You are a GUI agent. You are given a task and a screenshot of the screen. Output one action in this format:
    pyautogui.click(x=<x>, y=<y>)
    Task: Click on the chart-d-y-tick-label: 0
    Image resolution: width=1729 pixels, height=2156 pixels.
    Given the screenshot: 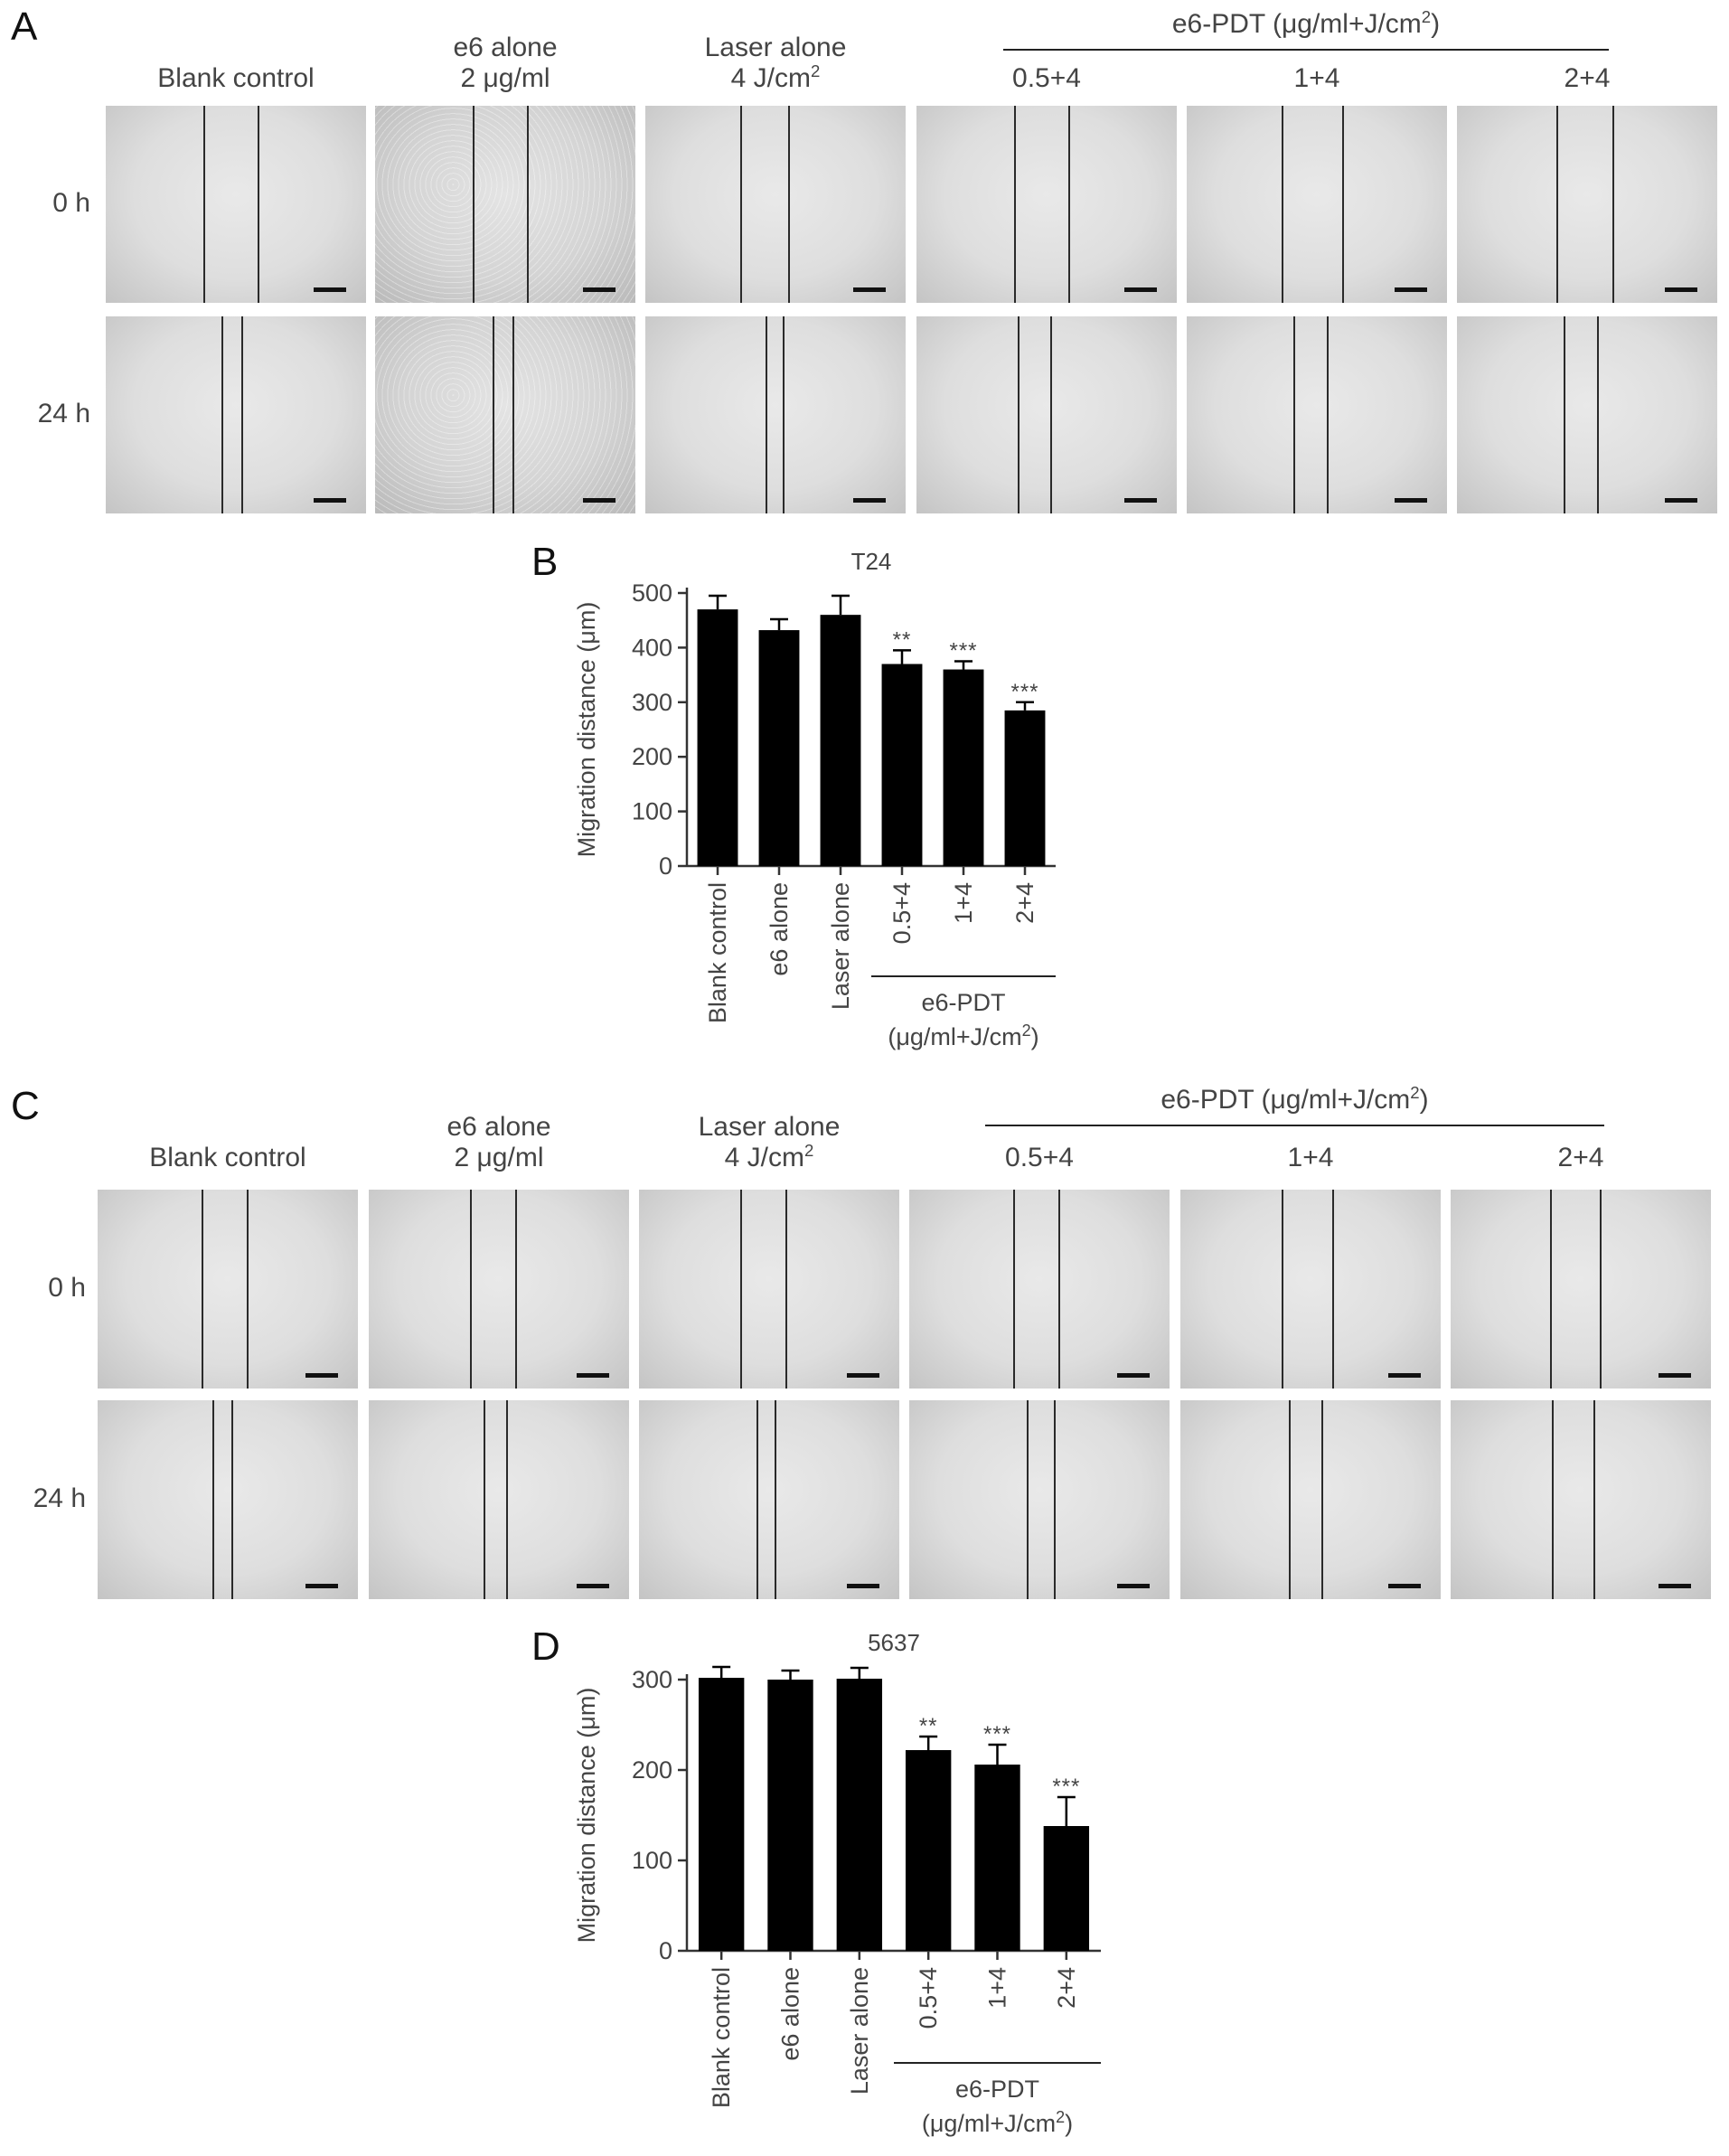 What is the action you would take?
    pyautogui.click(x=665, y=1950)
    